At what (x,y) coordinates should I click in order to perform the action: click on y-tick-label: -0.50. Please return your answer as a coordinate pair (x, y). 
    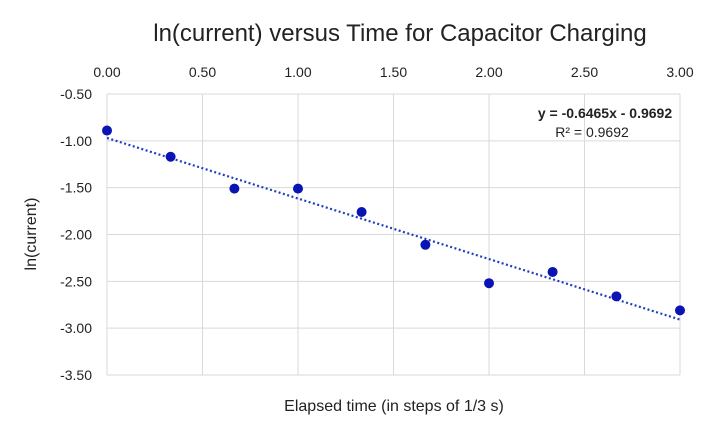
    Looking at the image, I should click on (76, 94).